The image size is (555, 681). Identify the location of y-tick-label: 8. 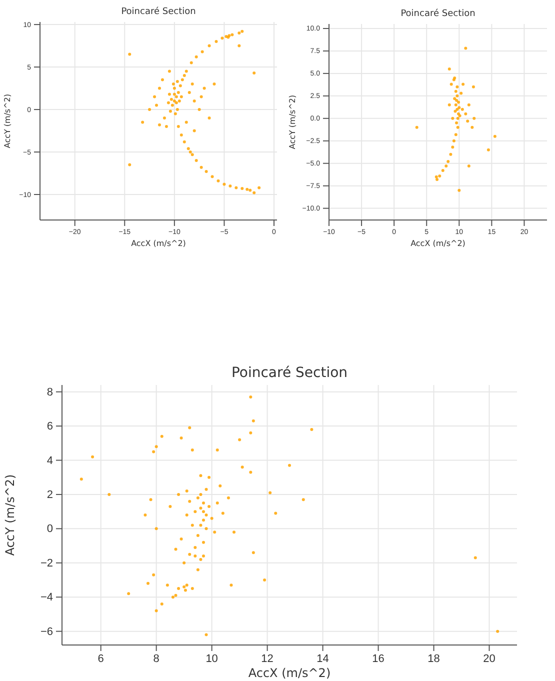
(49, 392).